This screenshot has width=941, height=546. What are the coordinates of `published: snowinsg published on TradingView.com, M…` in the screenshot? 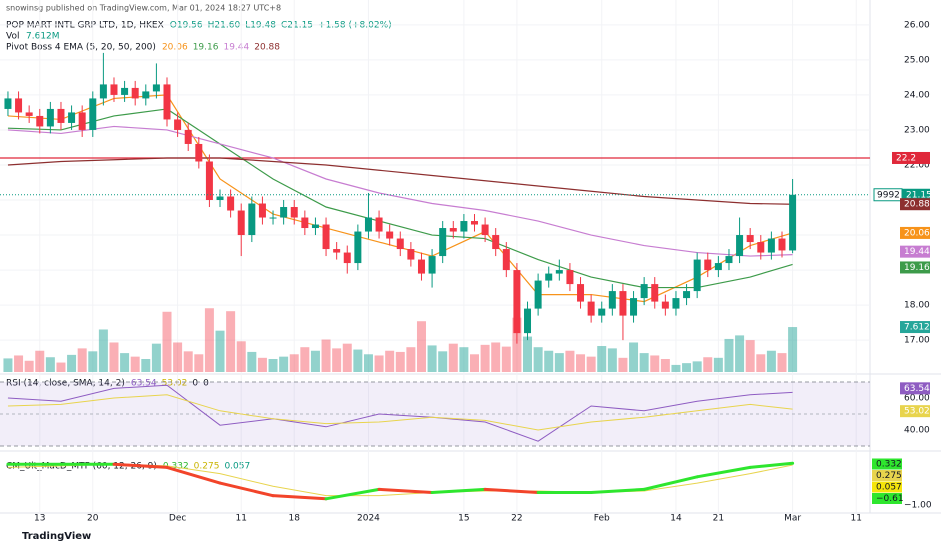 It's located at (143, 8).